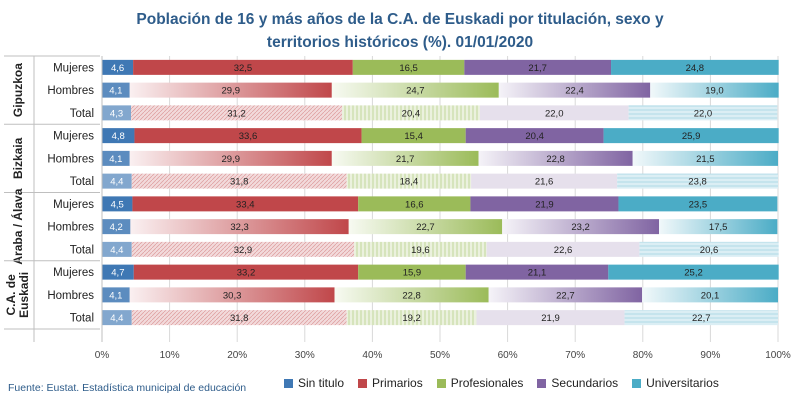 This screenshot has height=420, width=800. Describe the element at coordinates (487, 383) in the screenshot. I see `legend-label: Profesionales` at that location.